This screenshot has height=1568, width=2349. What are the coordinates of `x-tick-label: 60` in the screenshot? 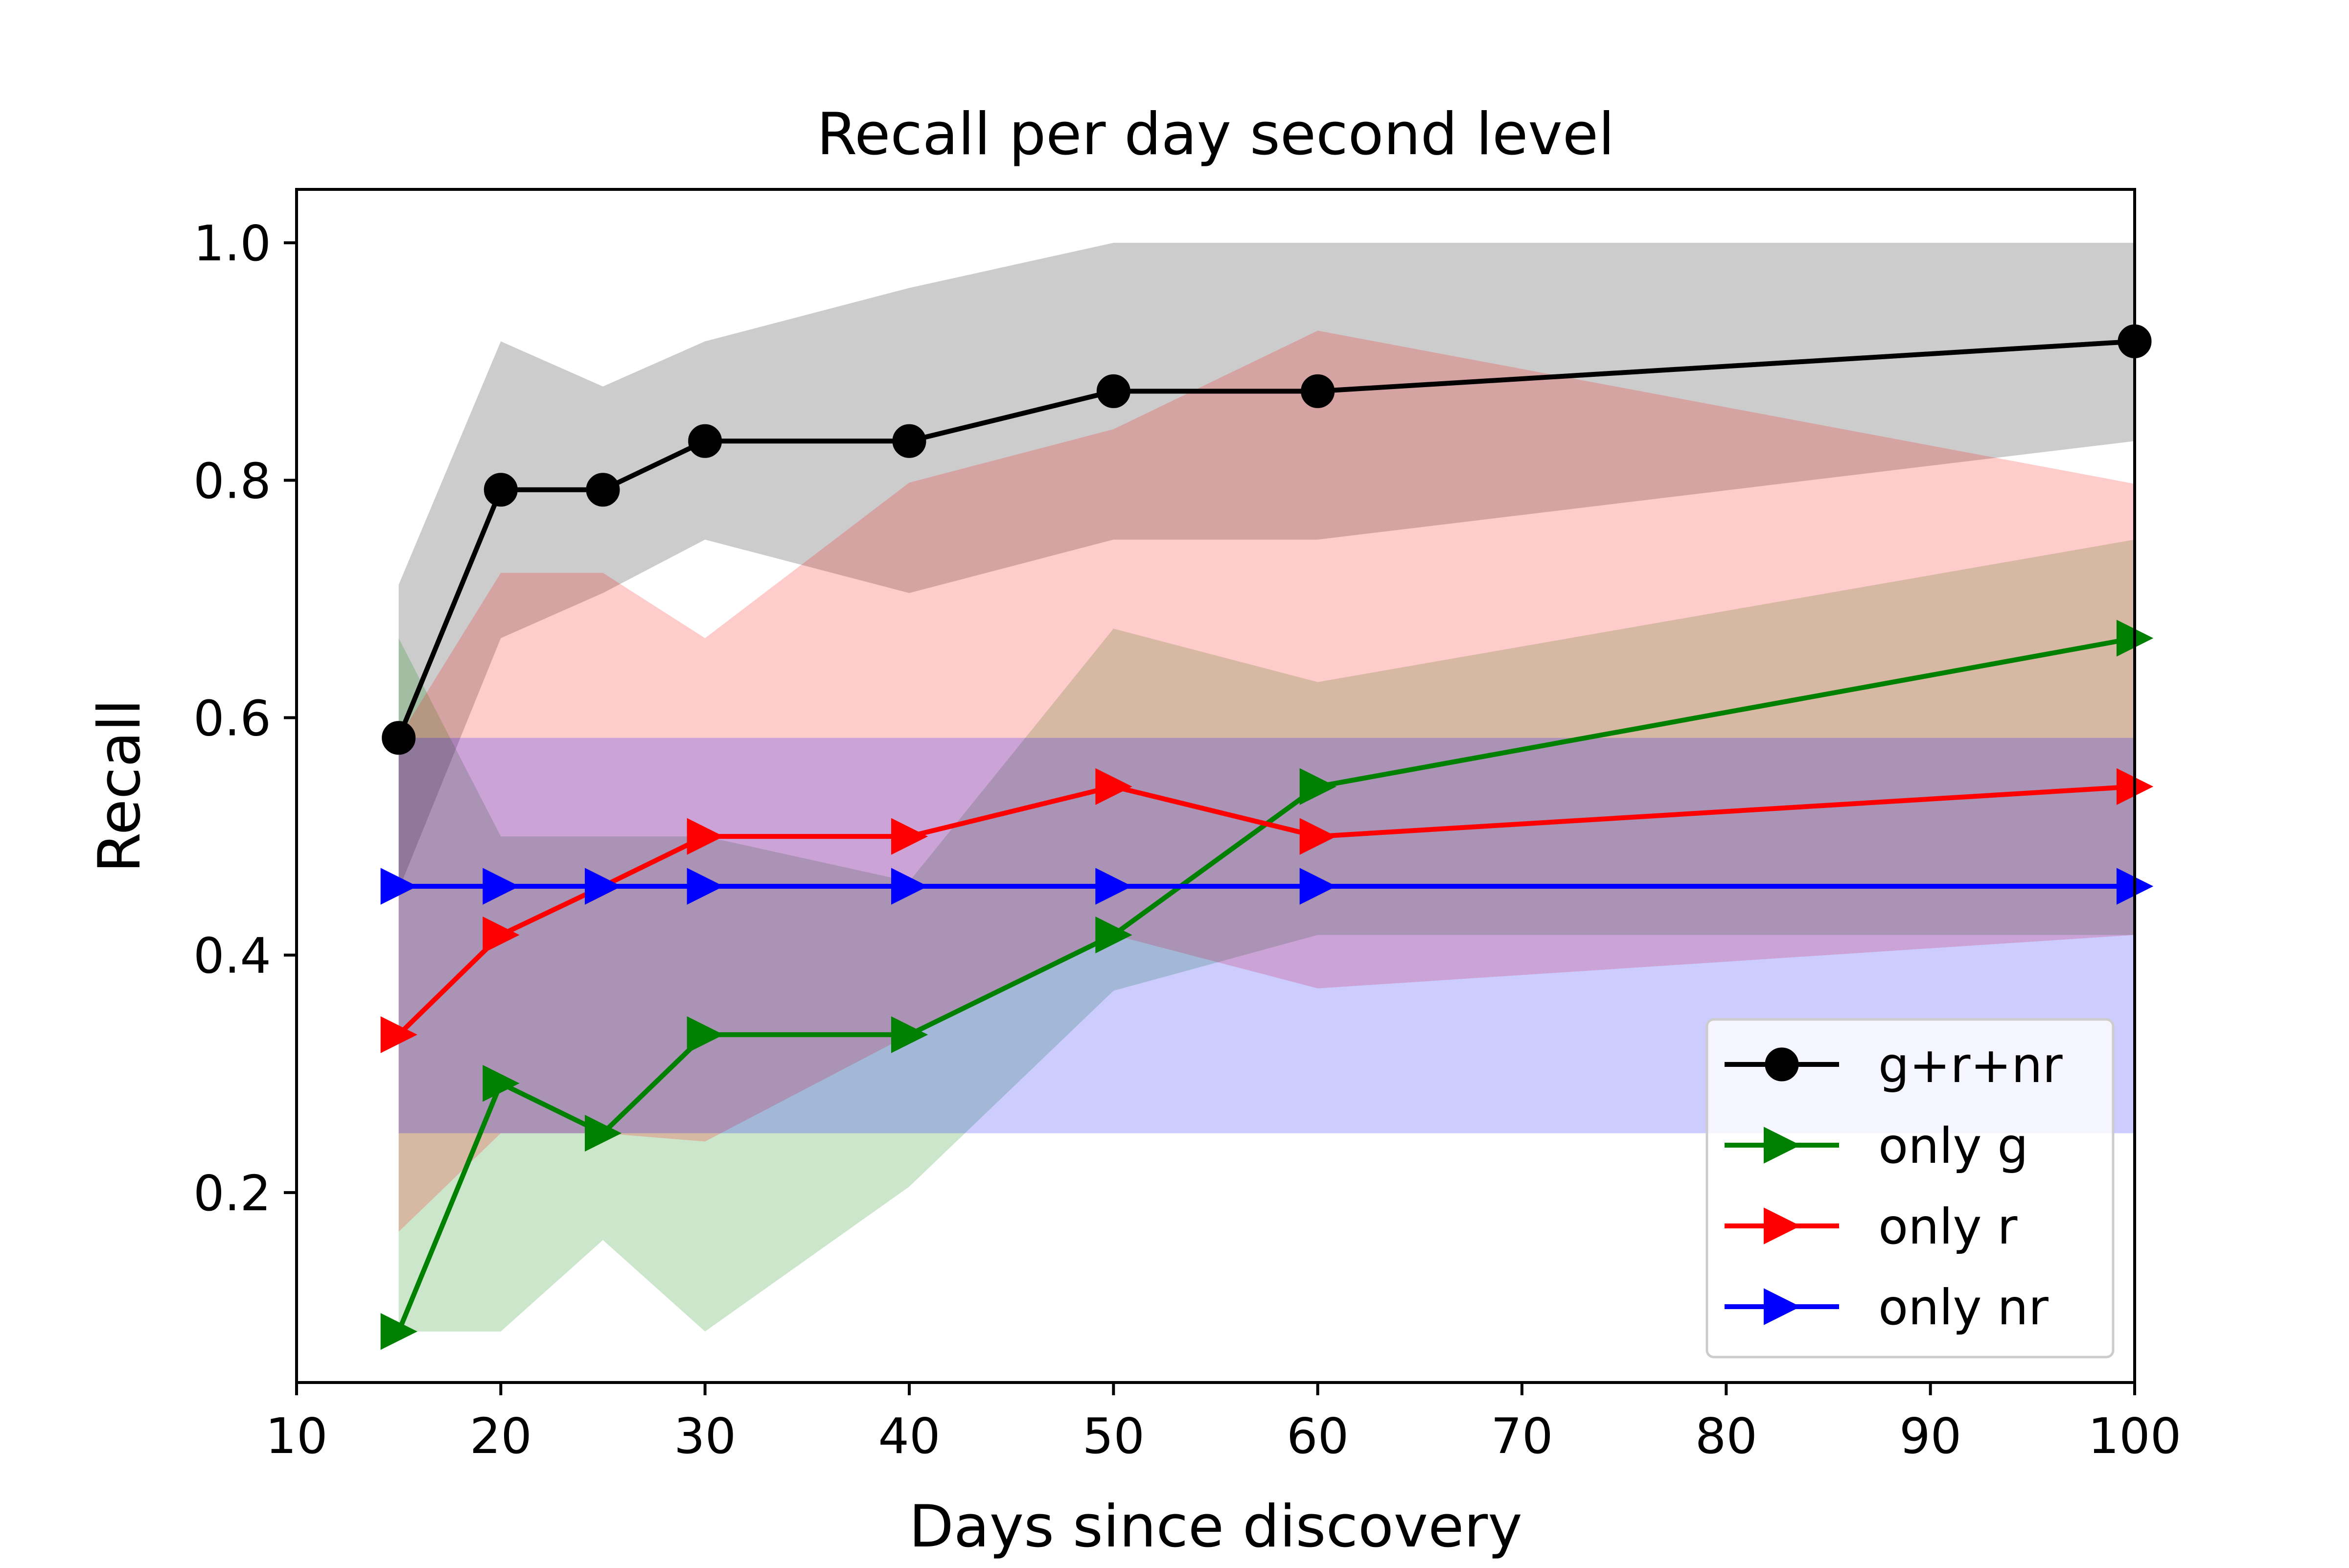 It's located at (1318, 1436).